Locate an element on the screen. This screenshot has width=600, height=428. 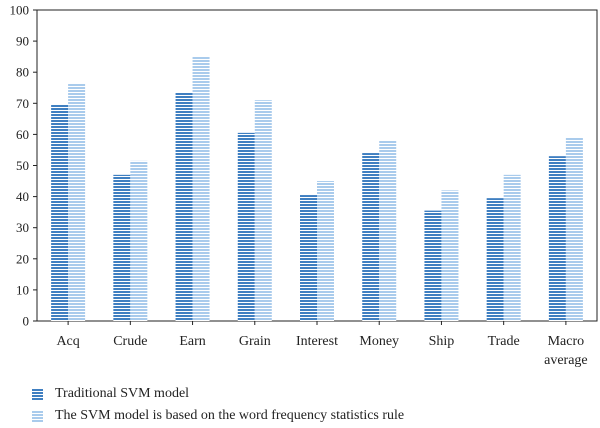
y-tick-label: 90 is located at coordinates (22, 41).